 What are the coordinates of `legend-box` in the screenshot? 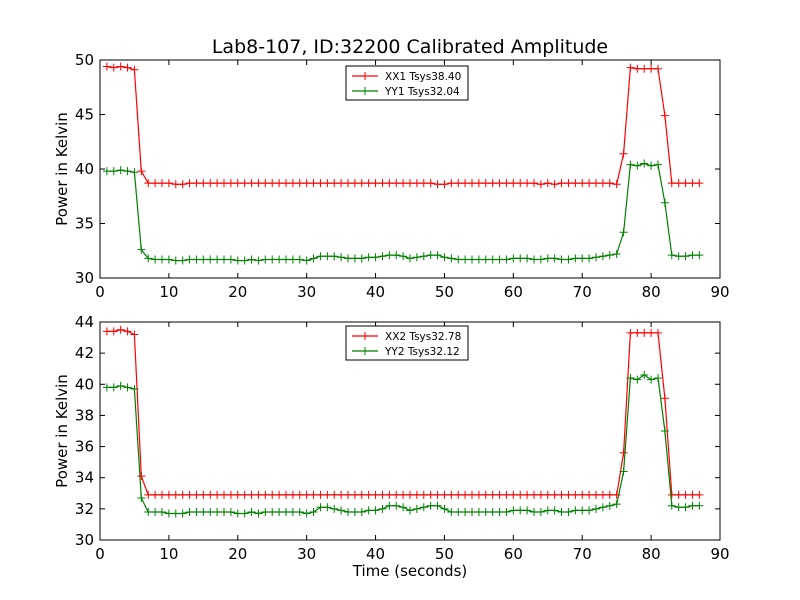 It's located at (407, 343).